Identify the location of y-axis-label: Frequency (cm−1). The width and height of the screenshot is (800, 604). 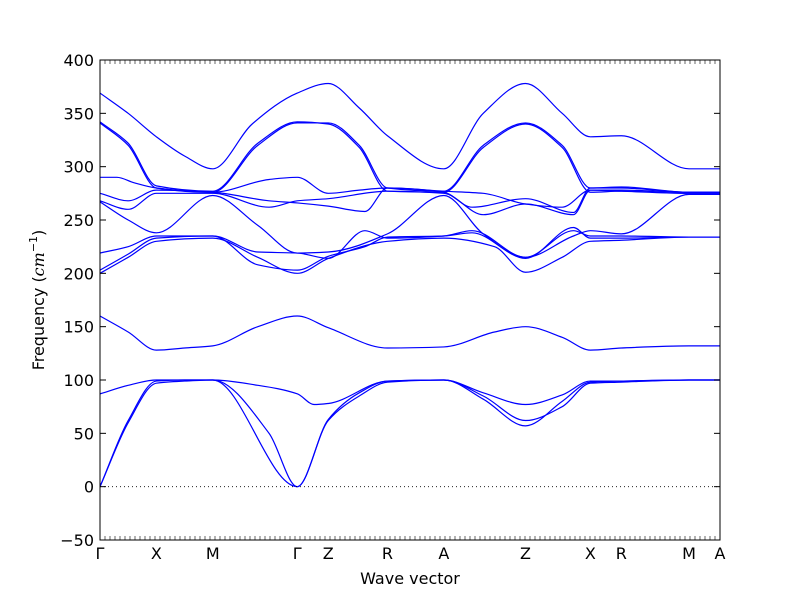
(37, 300).